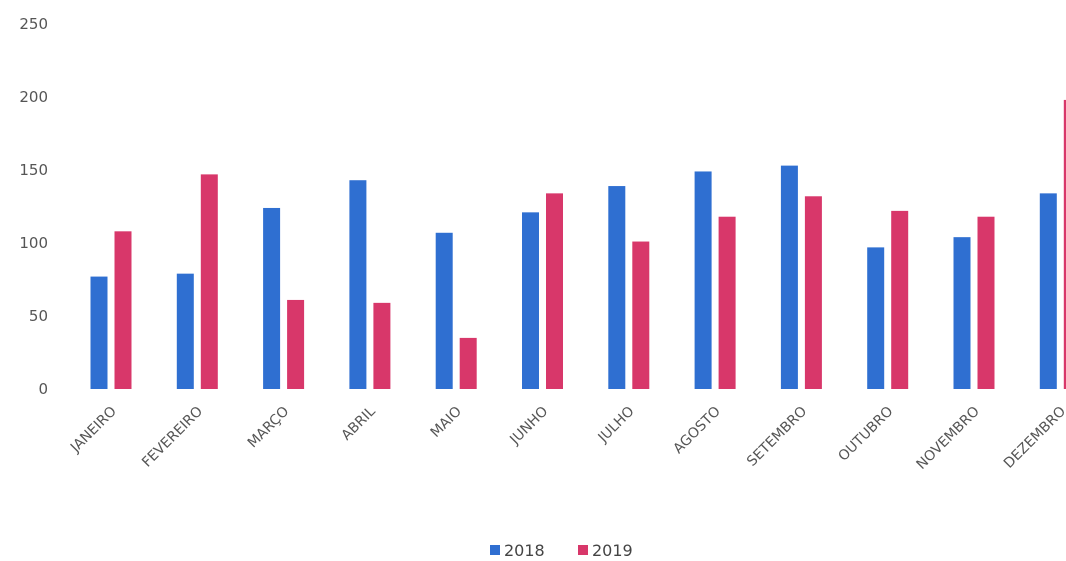  What do you see at coordinates (1033, 438) in the screenshot?
I see `x-category-label: DEZEMBRO` at bounding box center [1033, 438].